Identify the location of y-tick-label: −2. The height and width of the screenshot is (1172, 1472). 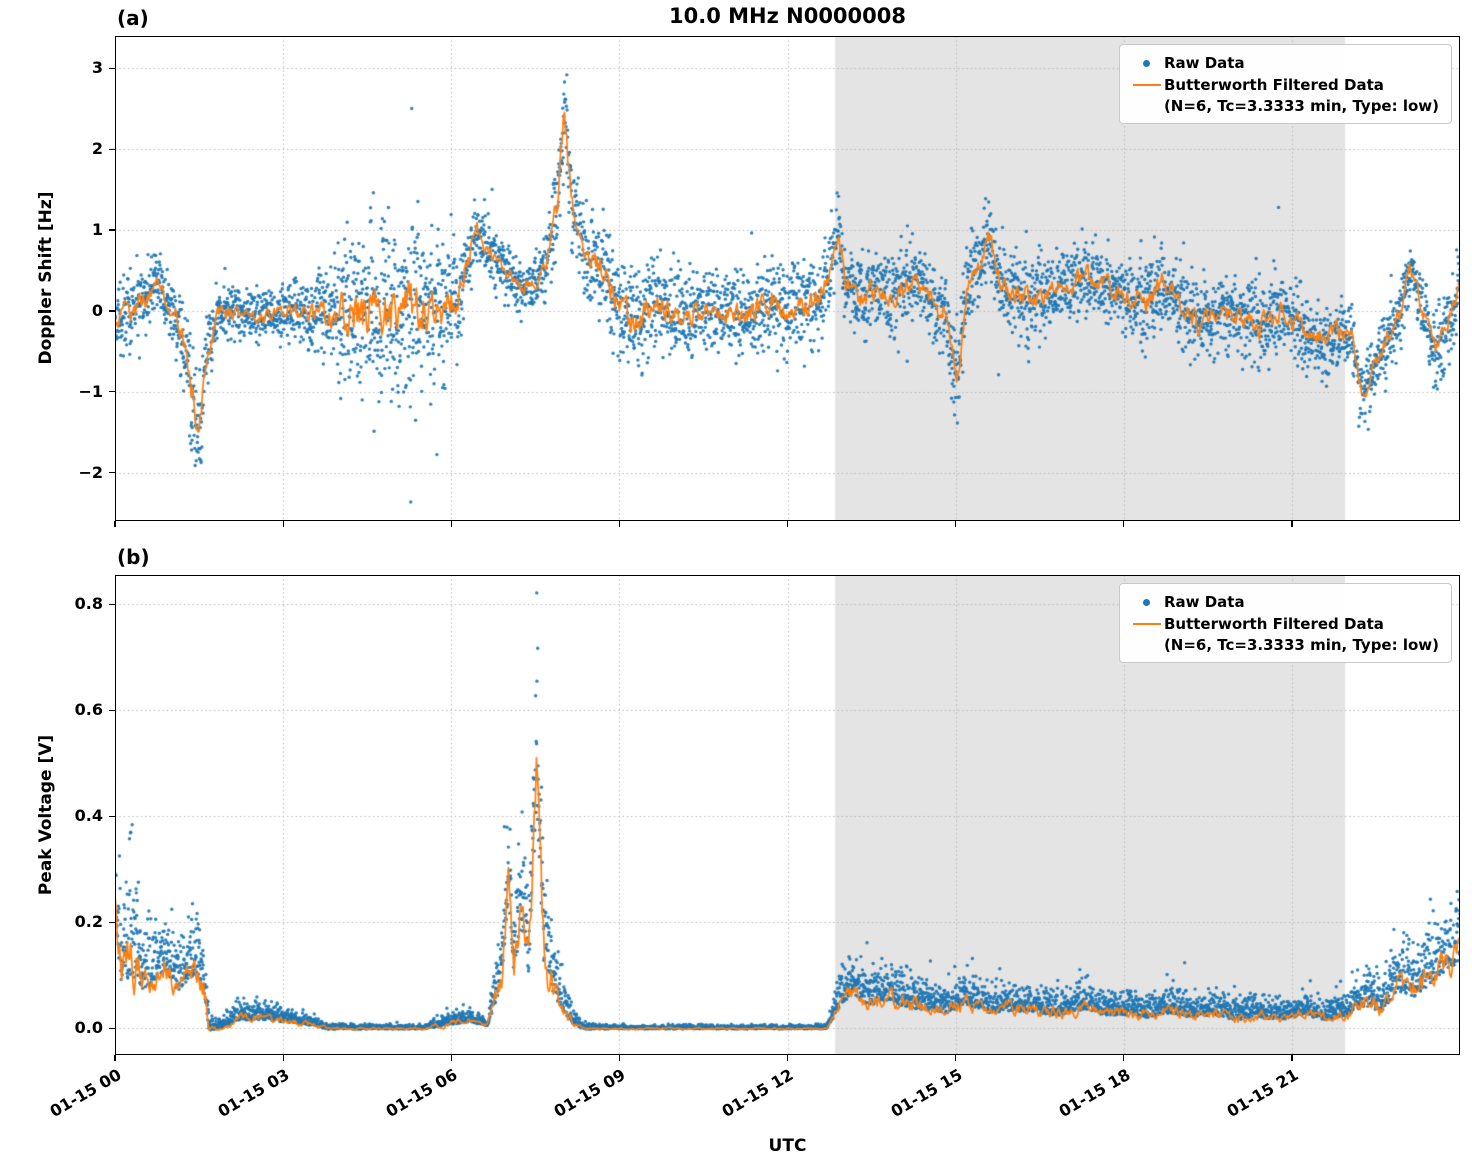
(90, 472).